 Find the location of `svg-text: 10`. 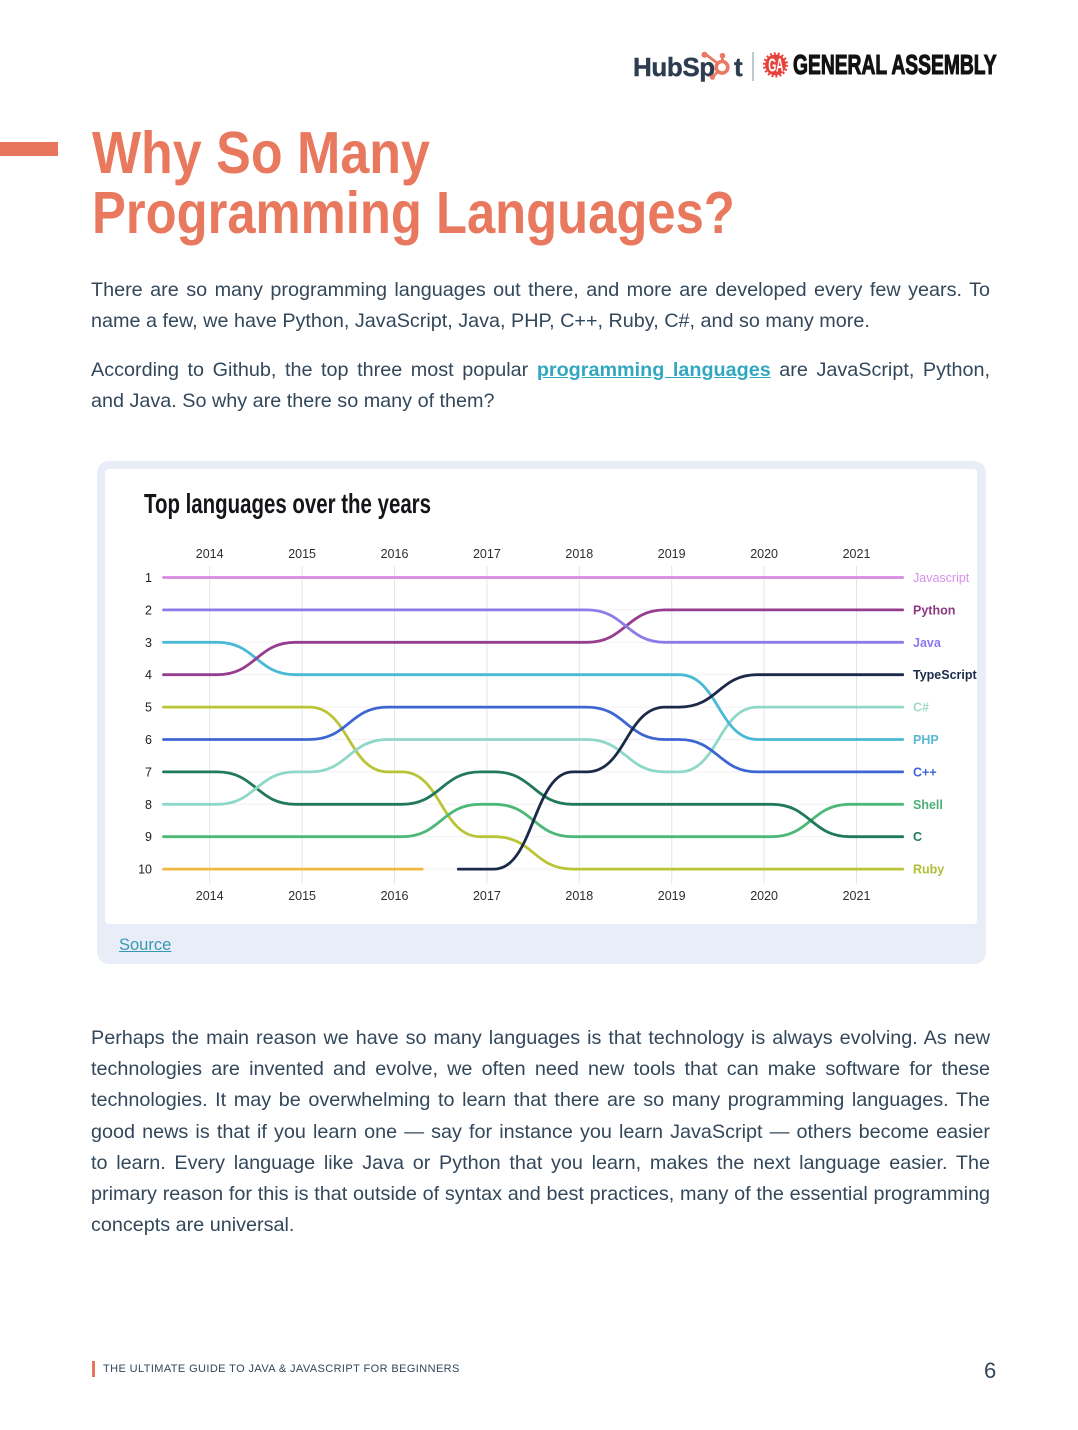

svg-text: 10 is located at coordinates (145, 870).